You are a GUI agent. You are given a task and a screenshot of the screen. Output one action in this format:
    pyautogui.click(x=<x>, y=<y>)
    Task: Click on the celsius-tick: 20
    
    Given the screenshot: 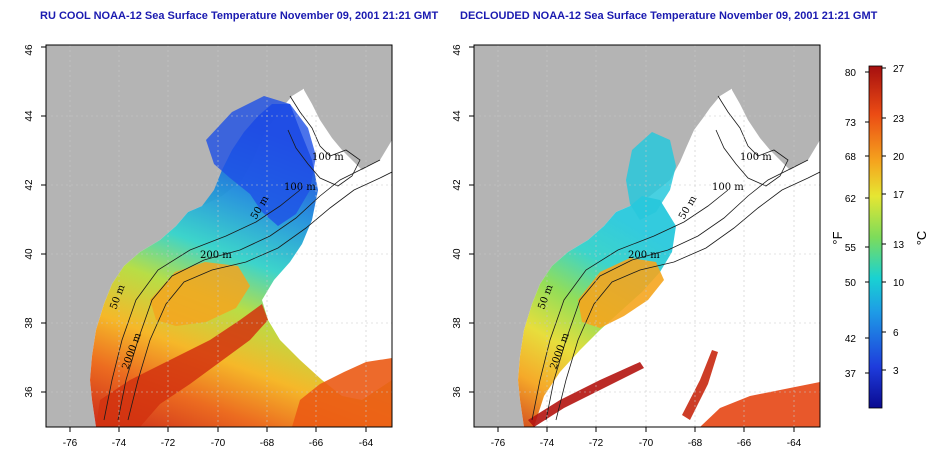 What is the action you would take?
    pyautogui.click(x=899, y=157)
    